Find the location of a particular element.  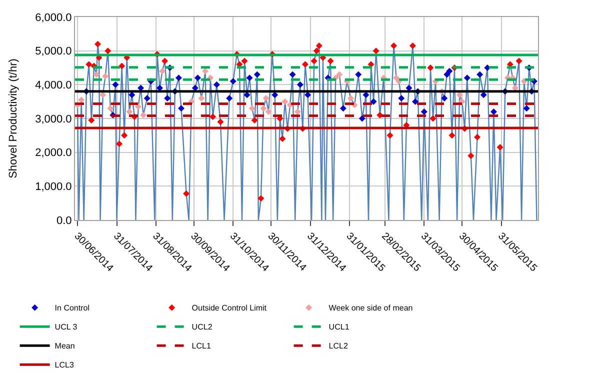

y-tick-label: 4,000.0 is located at coordinates (53, 86).